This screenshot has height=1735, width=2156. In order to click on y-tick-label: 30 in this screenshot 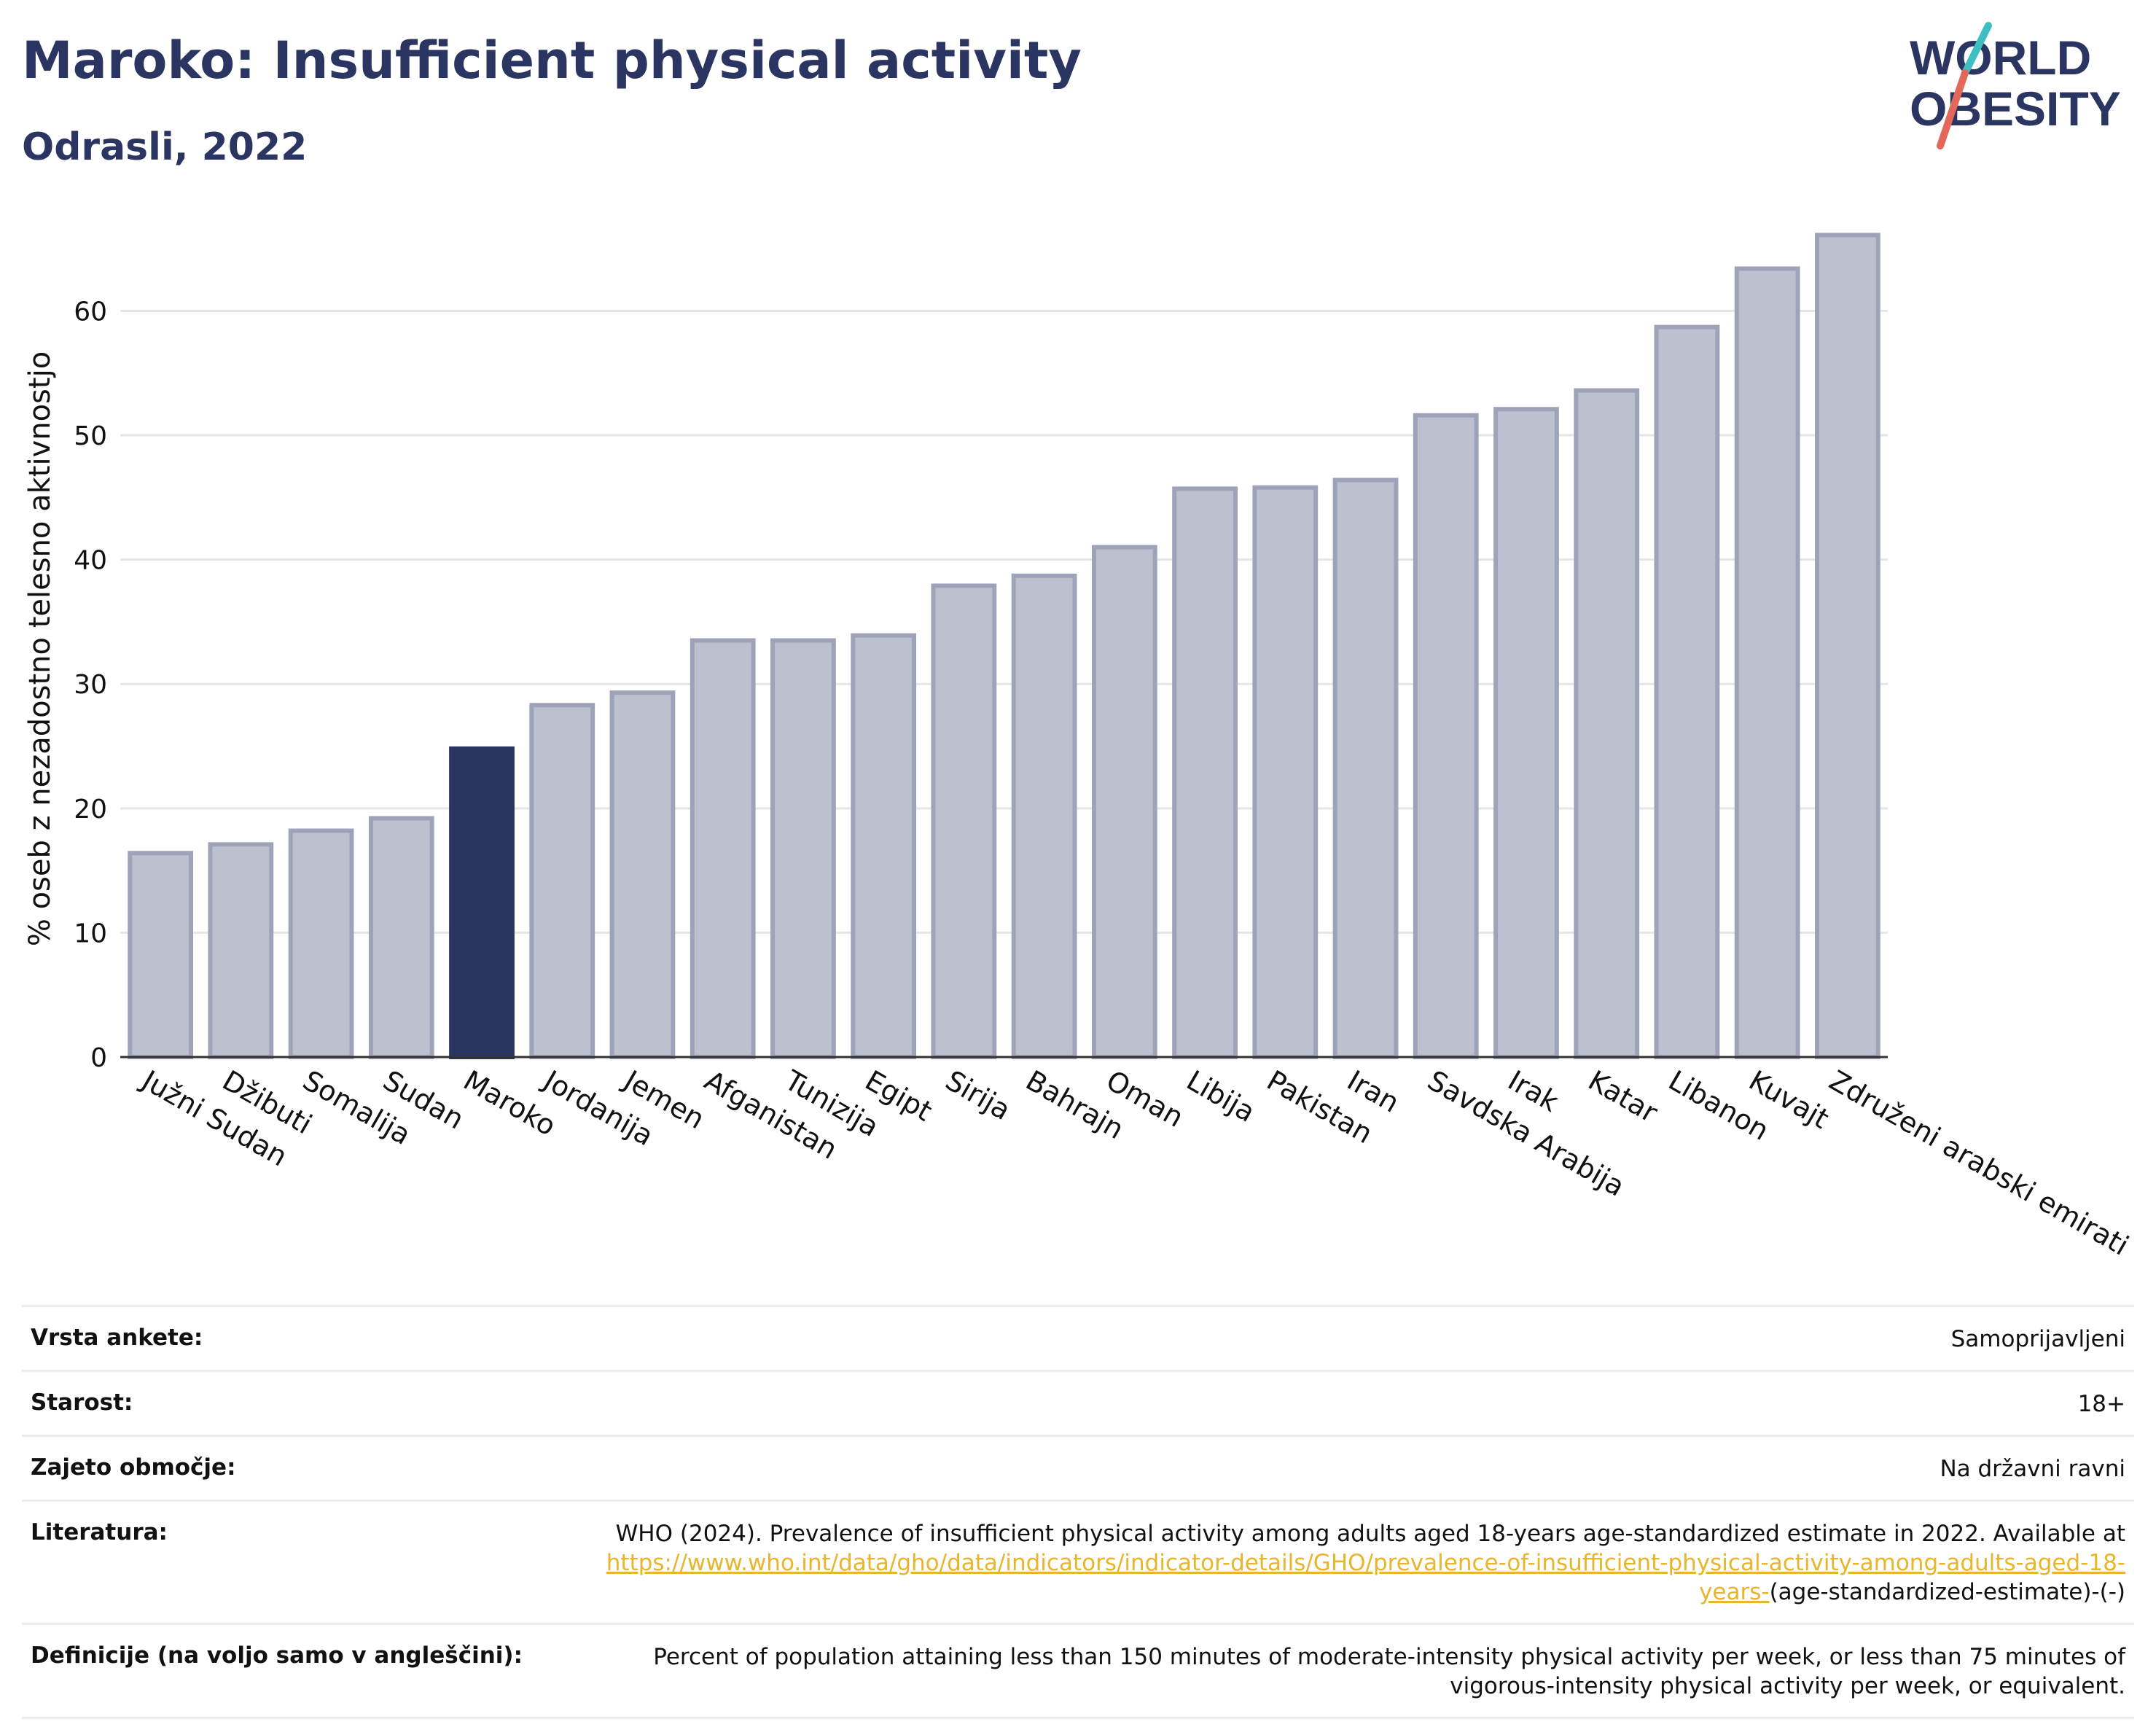, I will do `click(91, 685)`.